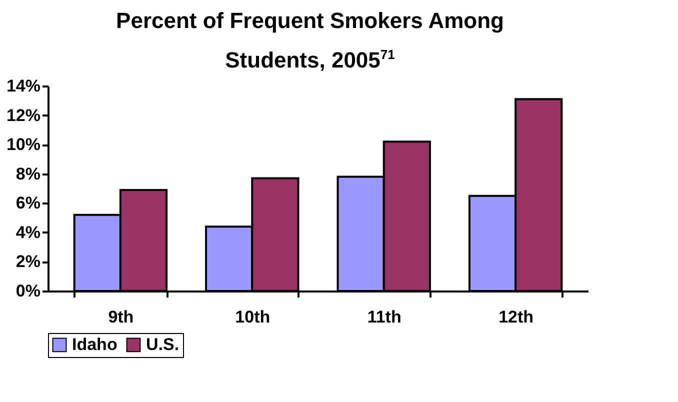 This screenshot has height=402, width=678. Describe the element at coordinates (28, 262) in the screenshot. I see `y-tick-label: 2%` at that location.